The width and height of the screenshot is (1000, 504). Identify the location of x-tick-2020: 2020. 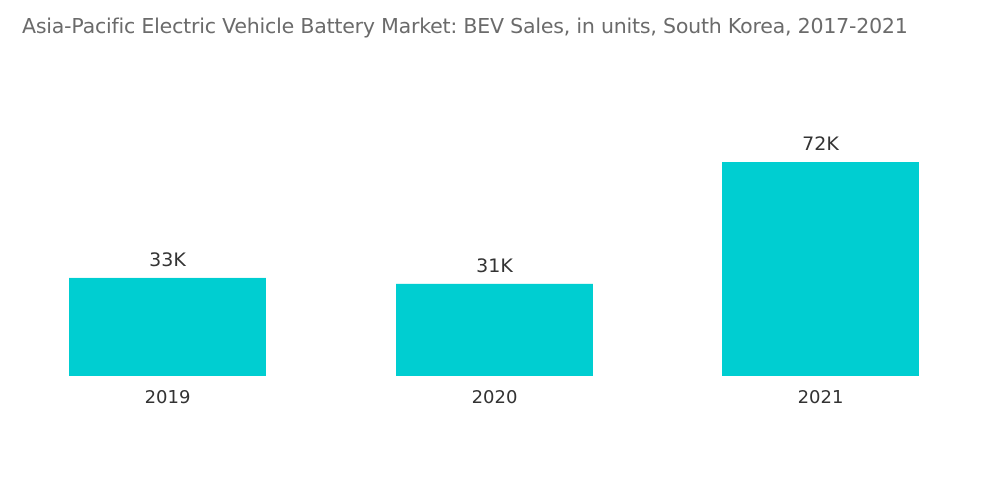
(495, 397).